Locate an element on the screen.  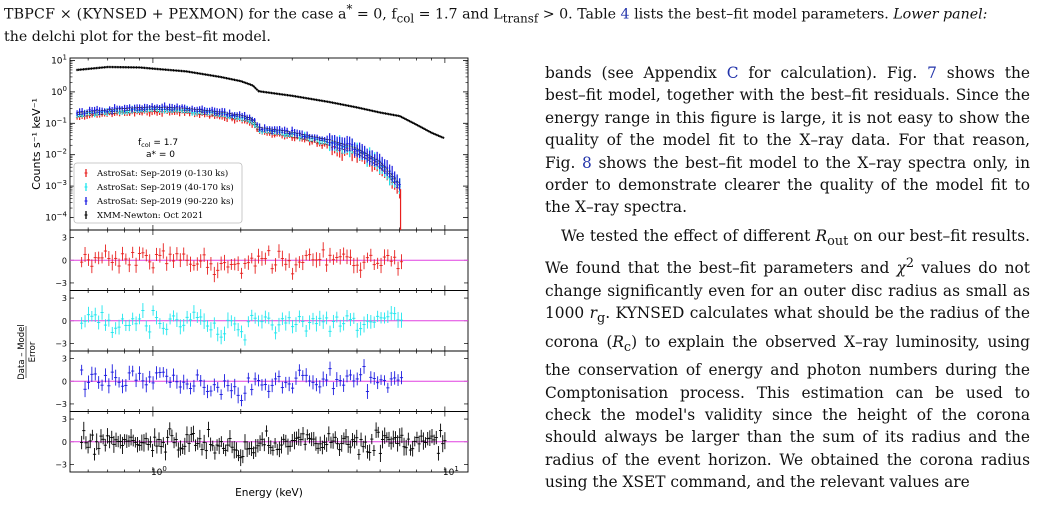
x-tick-label-exp: 1 is located at coordinates (456, 469).